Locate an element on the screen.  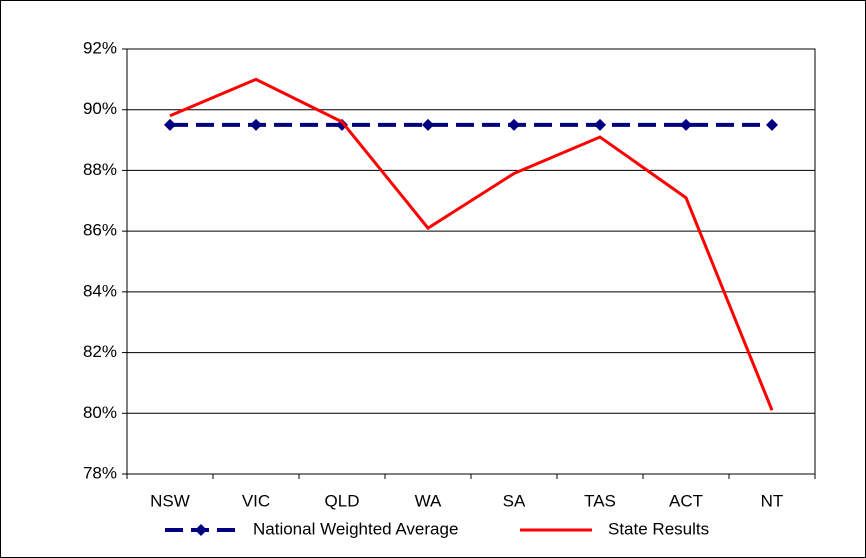
y-tick-label: 88% is located at coordinates (100, 169).